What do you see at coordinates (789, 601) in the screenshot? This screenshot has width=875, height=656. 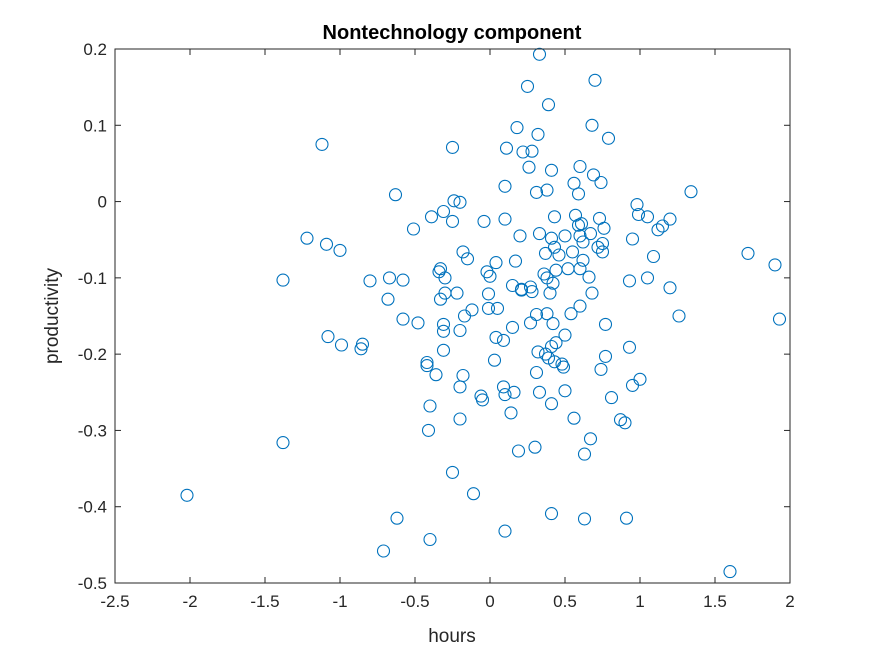 I see `x-tick-label: 2` at bounding box center [789, 601].